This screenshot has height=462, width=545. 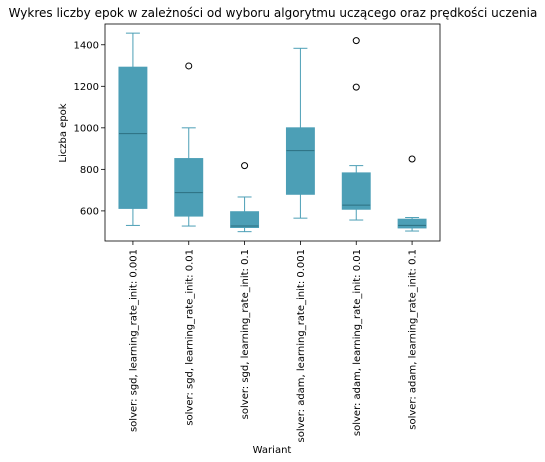 I want to click on y-axis: 600 800 1000 1200 1400, so click(x=89, y=128).